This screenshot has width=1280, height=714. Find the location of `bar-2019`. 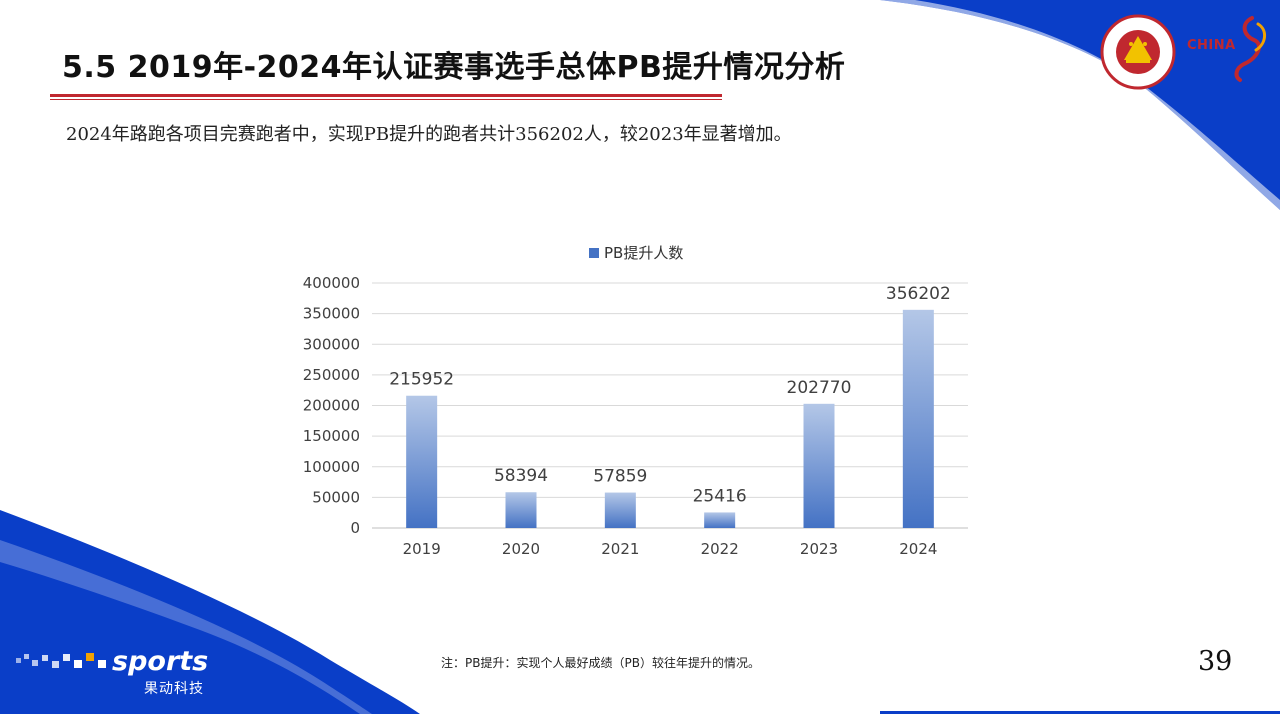

bar-2019 is located at coordinates (422, 461).